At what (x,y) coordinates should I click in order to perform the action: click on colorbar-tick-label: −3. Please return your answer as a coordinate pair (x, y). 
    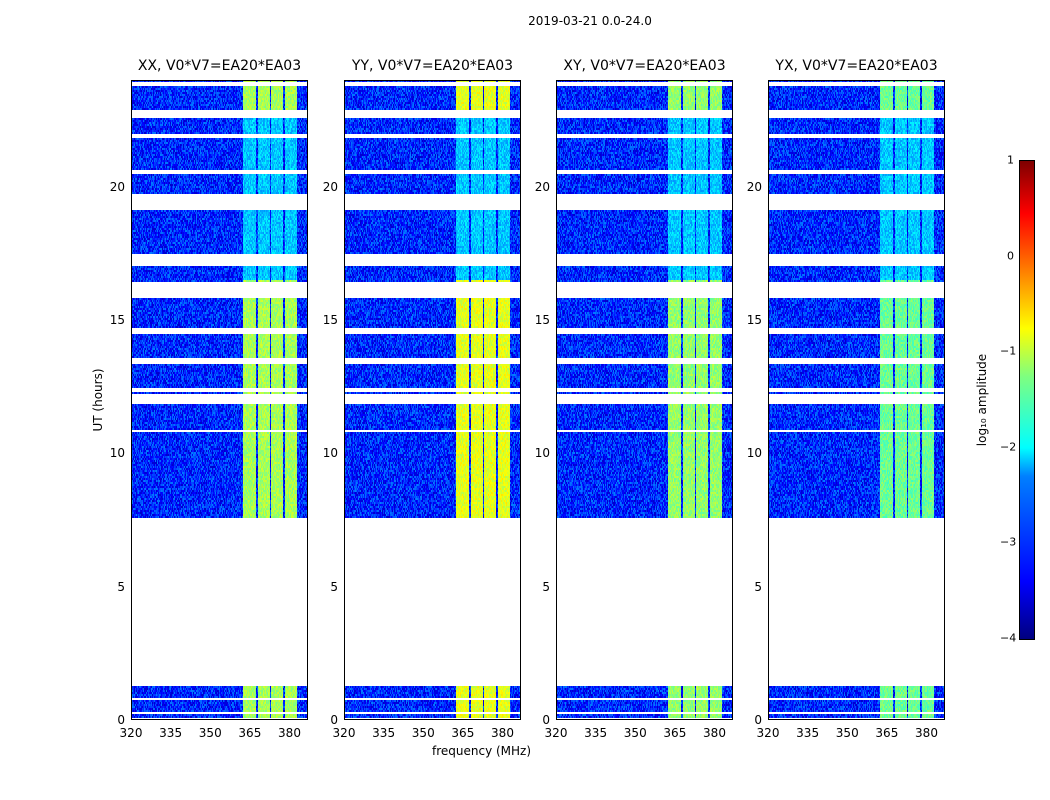
    Looking at the image, I should click on (1008, 542).